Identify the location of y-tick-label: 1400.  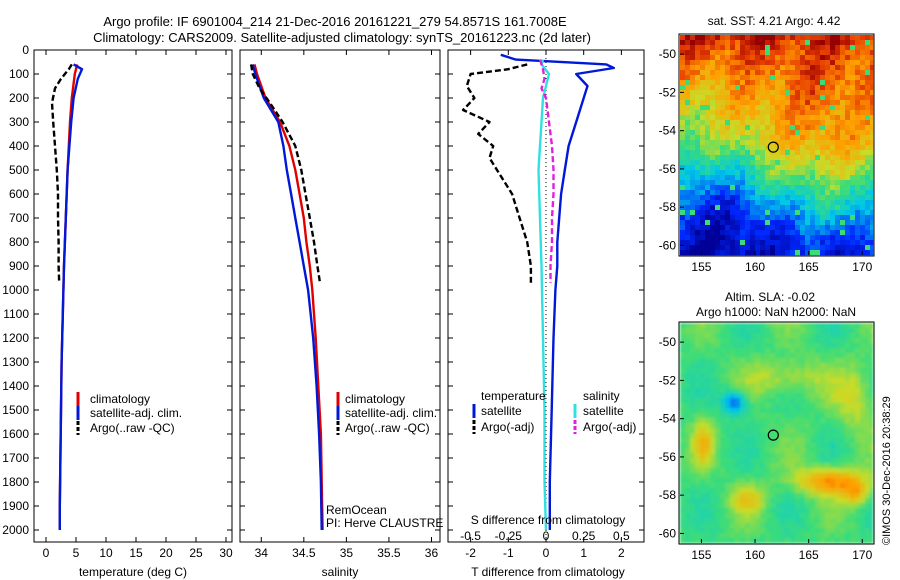
(15, 386).